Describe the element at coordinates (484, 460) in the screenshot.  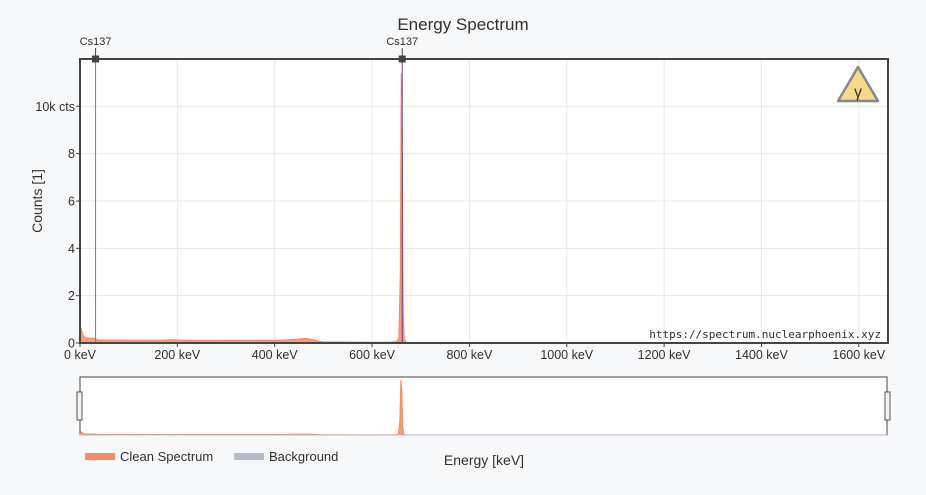
I see `x-axis-label: Energy [keV]` at that location.